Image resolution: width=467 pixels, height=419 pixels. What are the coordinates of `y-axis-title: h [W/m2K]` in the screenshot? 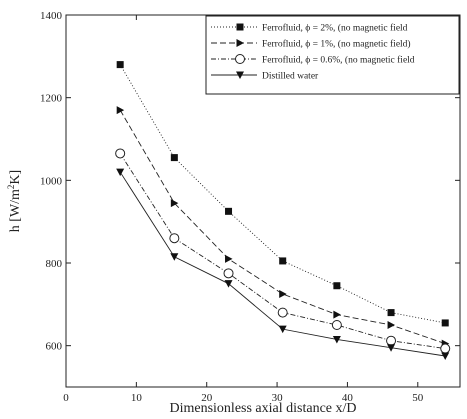 It's located at (14, 201).